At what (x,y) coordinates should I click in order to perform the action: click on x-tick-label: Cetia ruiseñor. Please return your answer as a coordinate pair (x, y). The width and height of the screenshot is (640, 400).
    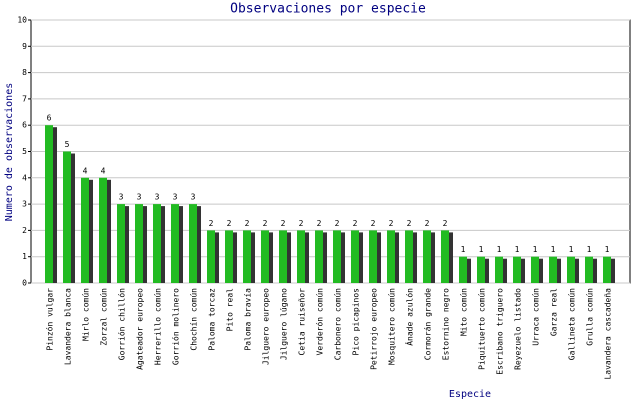
    Looking at the image, I should click on (302, 322).